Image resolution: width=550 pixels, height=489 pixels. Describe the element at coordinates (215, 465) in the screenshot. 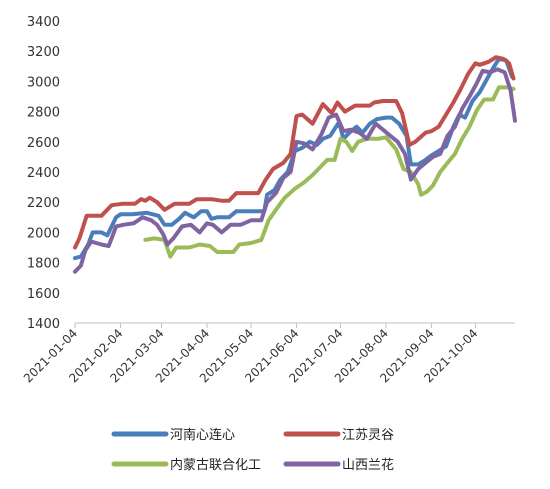

I see `legend-label: 内蒙古联合化工` at that location.